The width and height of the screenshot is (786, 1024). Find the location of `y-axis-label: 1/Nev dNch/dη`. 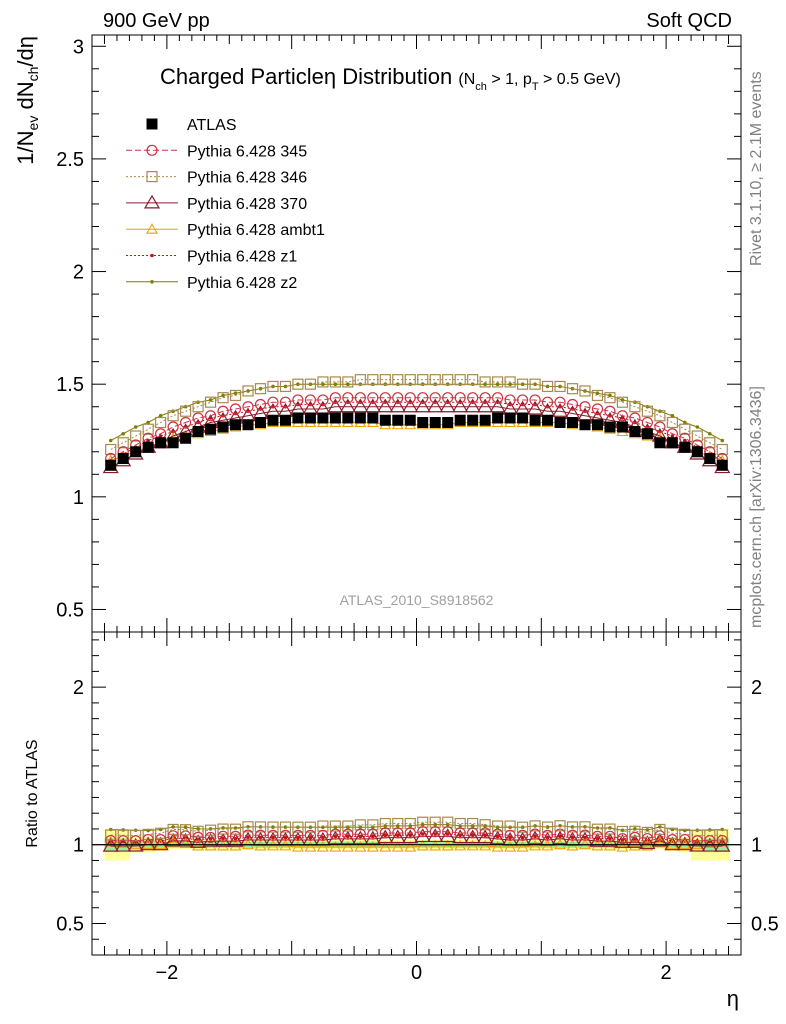

y-axis-label: 1/Nev dNch/dη is located at coordinates (27, 100).